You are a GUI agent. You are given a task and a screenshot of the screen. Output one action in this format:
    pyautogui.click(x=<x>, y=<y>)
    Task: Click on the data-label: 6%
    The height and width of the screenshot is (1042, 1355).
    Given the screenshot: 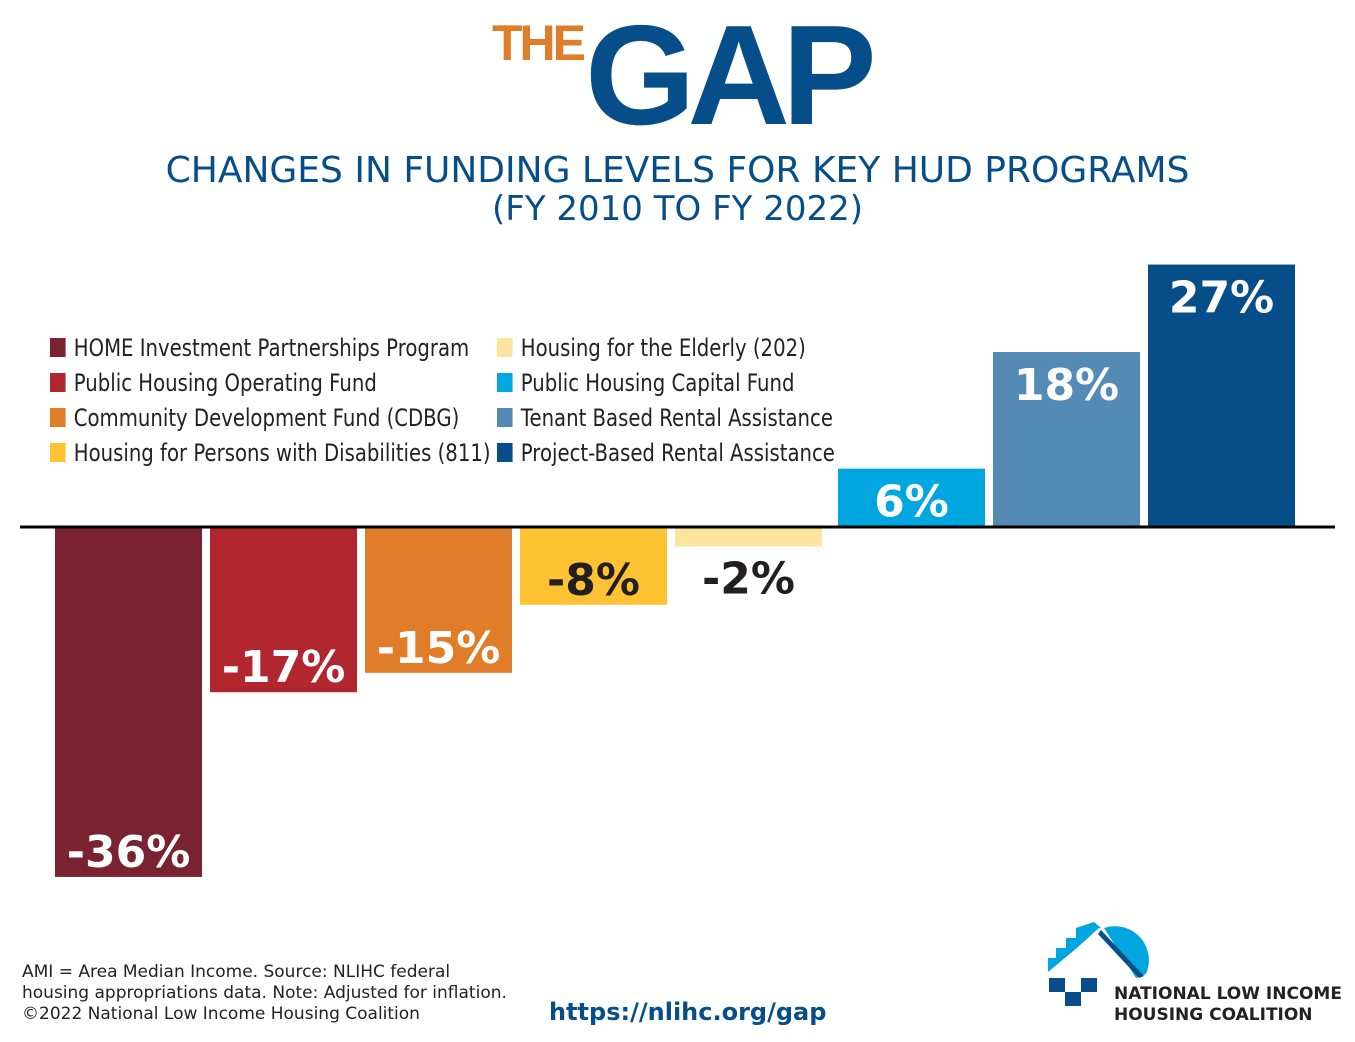 What is the action you would take?
    pyautogui.click(x=911, y=502)
    